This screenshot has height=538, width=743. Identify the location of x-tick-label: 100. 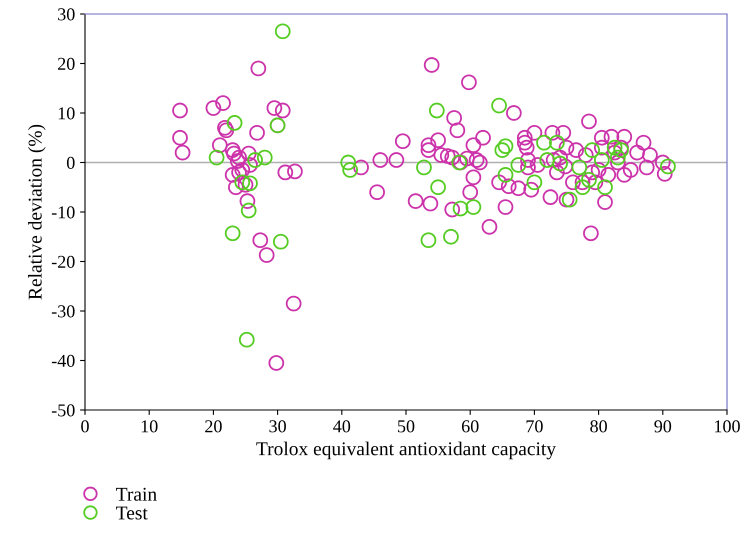
(727, 426).